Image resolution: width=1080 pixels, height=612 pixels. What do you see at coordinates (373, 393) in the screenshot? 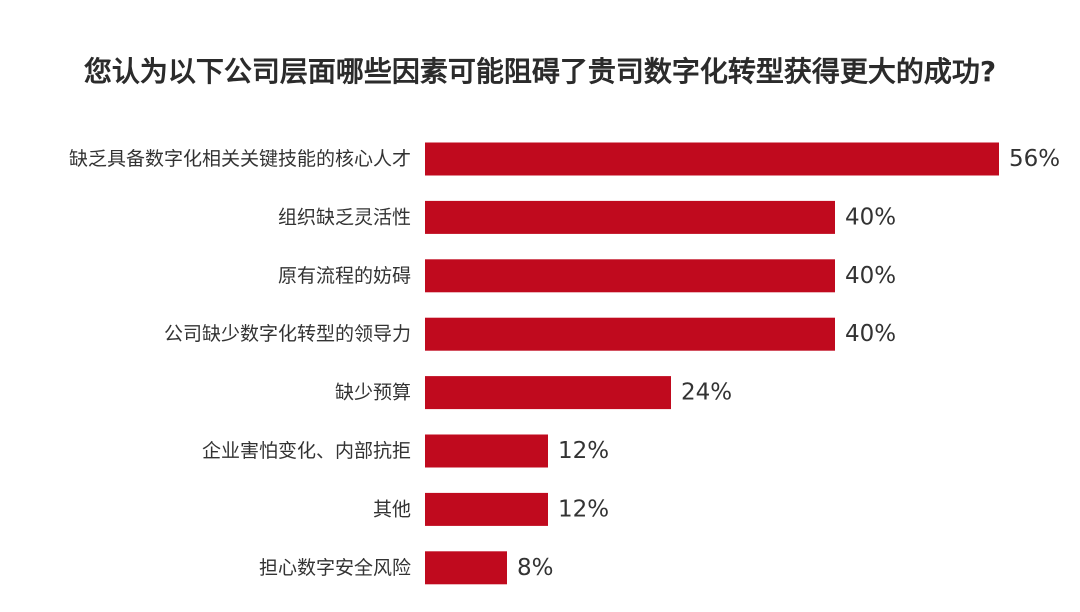
I see `category-label: 缺少预算` at bounding box center [373, 393].